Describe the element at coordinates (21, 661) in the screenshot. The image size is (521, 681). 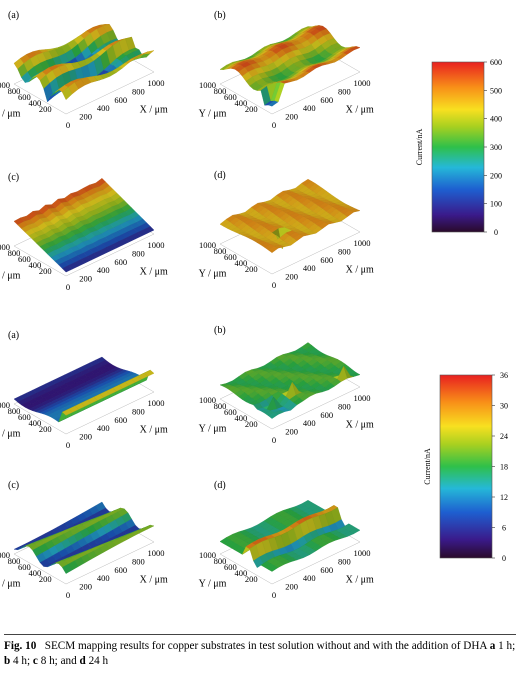
I see `caption-part: 4 h;` at that location.